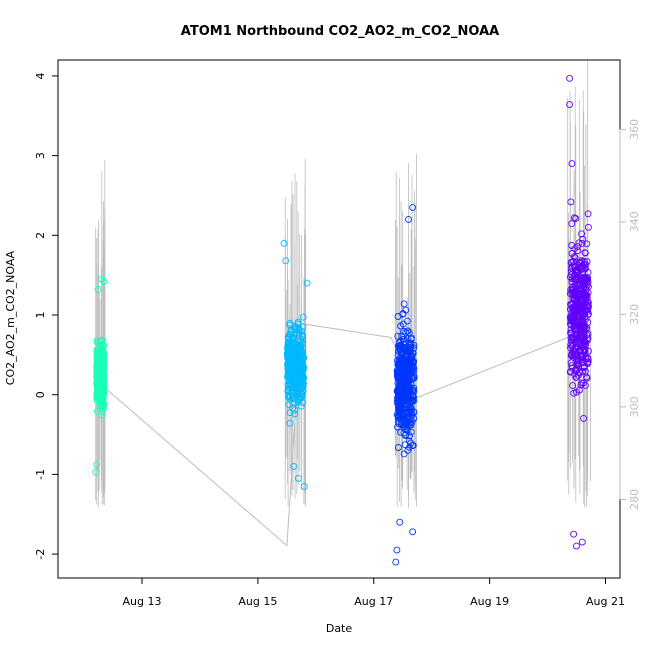 This screenshot has width=650, height=650. Describe the element at coordinates (257, 601) in the screenshot. I see `x-tick-label: Aug 15` at that location.